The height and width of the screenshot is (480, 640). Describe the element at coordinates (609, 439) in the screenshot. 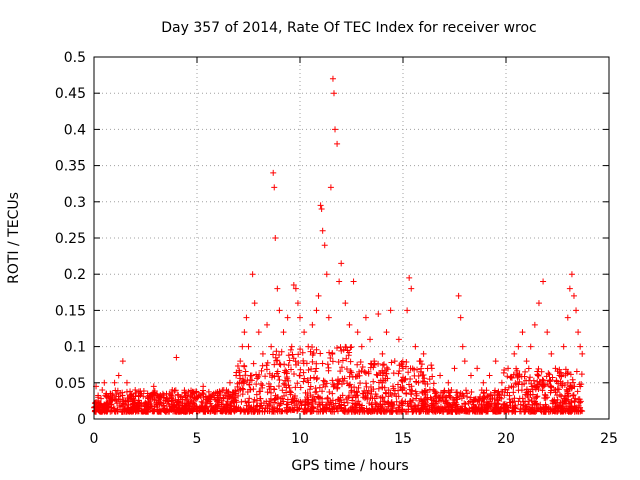

I see `x-tick-label: 25` at that location.